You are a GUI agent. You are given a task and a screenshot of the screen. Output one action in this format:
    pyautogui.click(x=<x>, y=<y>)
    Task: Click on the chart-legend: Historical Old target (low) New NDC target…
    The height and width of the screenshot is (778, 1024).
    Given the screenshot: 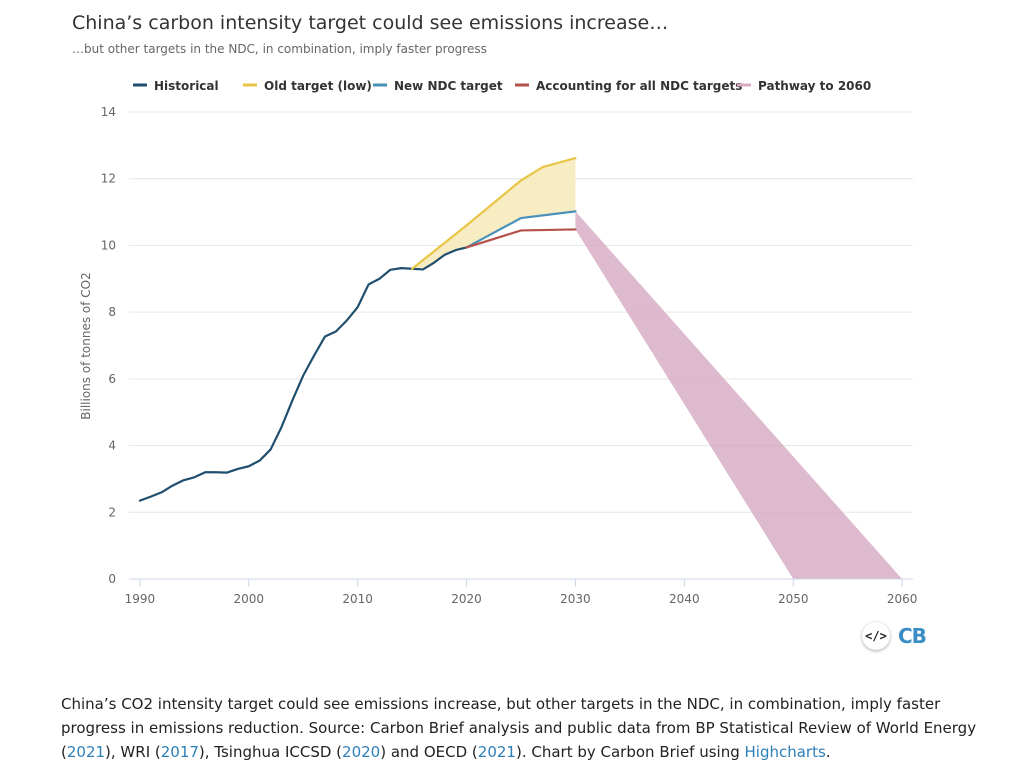 What is the action you would take?
    pyautogui.click(x=502, y=86)
    